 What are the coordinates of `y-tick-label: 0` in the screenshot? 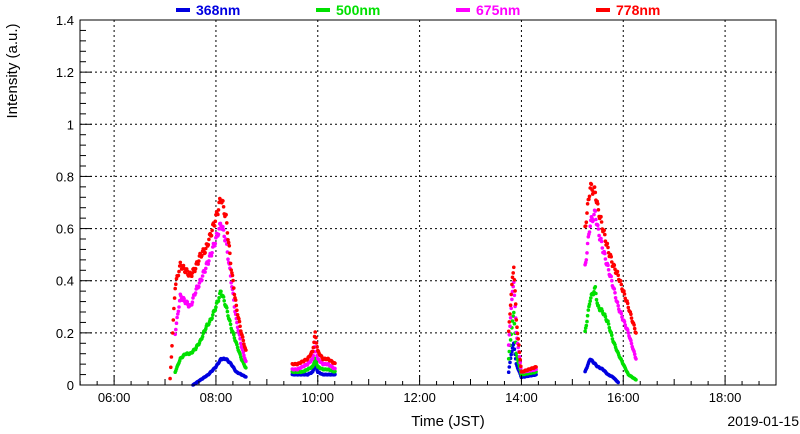 It's located at (70, 385).